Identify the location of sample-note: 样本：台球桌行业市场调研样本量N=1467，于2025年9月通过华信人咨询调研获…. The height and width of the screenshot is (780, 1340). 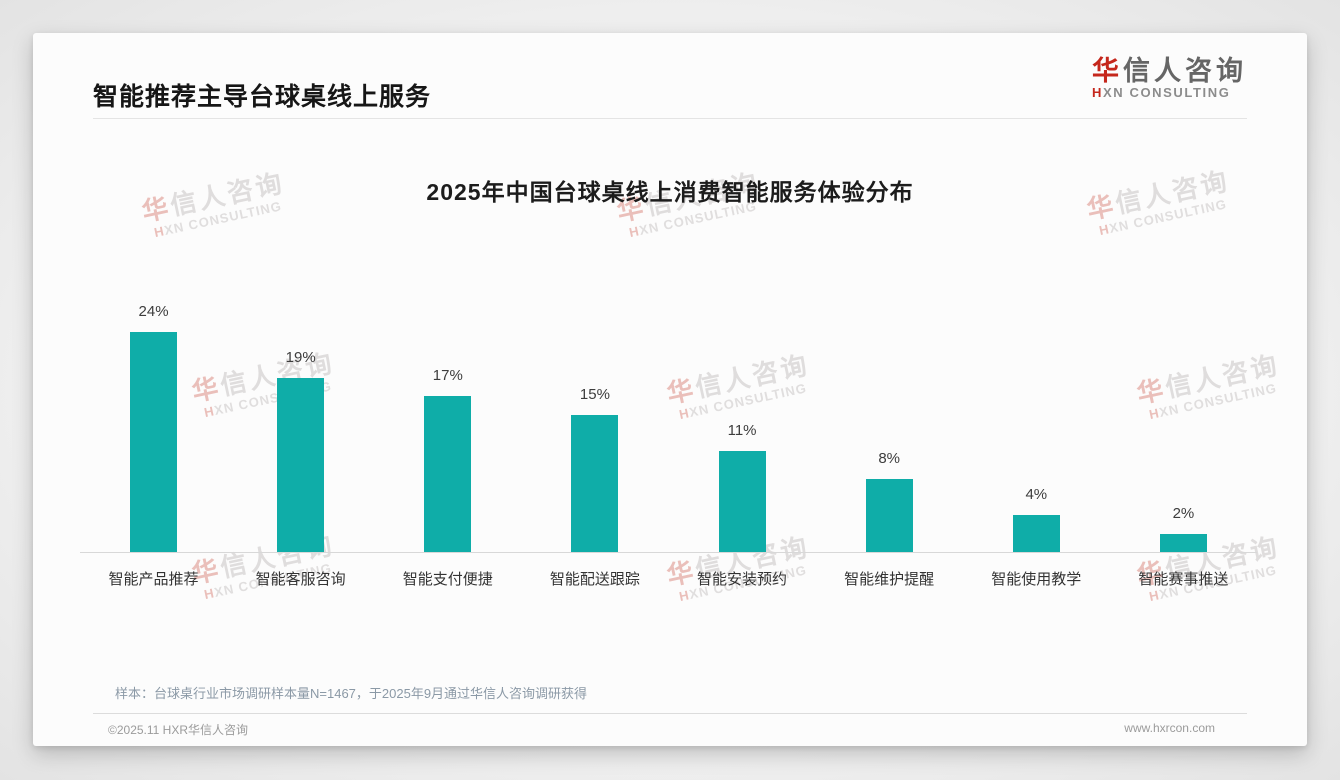
(351, 693).